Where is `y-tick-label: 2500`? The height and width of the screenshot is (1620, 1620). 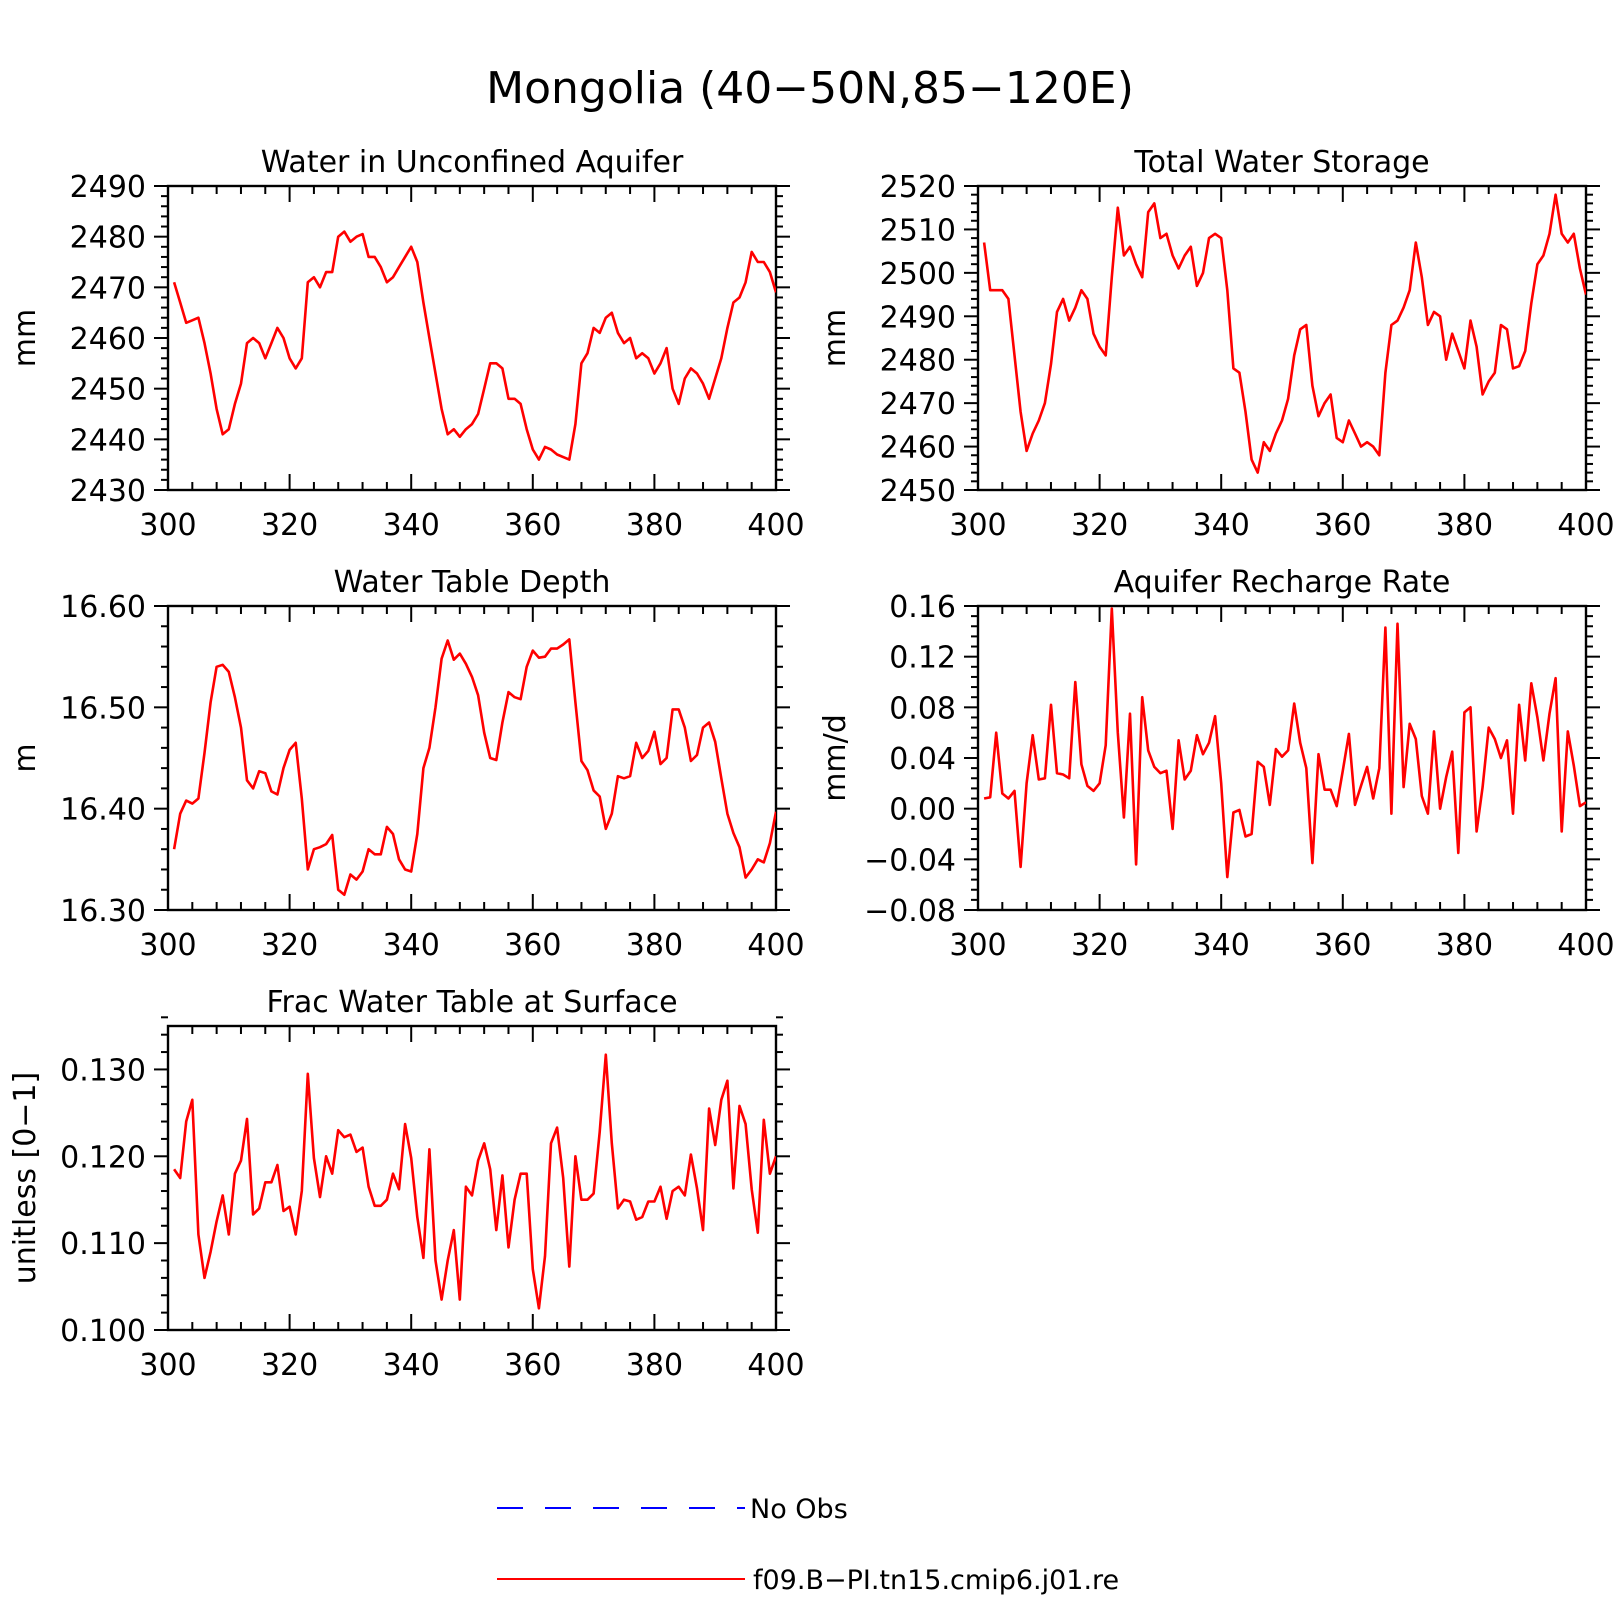
y-tick-label: 2500 is located at coordinates (918, 274).